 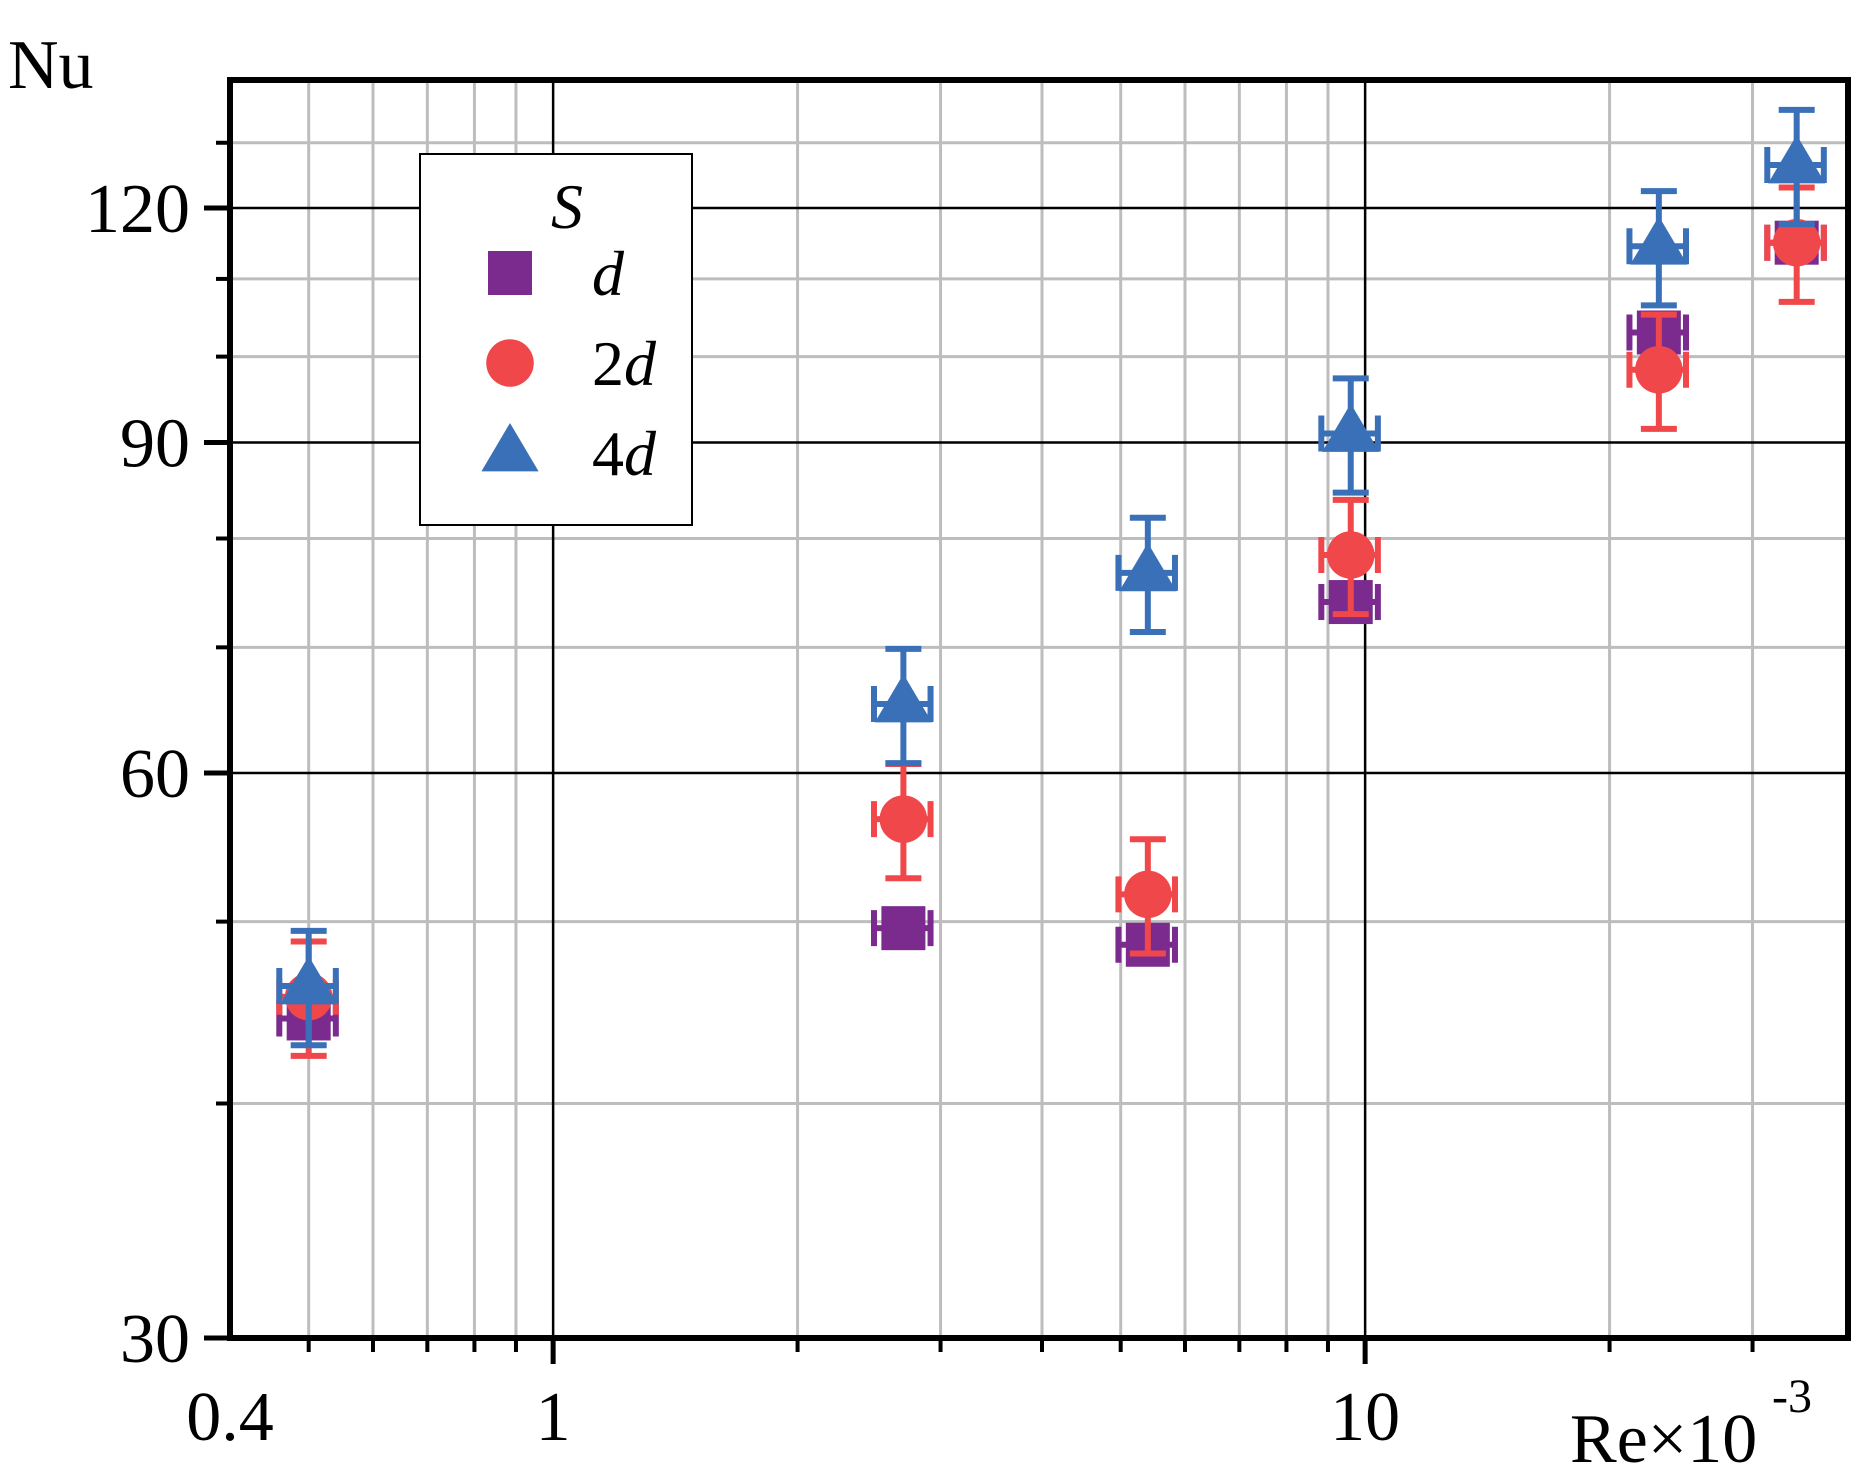 I want to click on y-tick-label: 60, so click(x=155, y=774).